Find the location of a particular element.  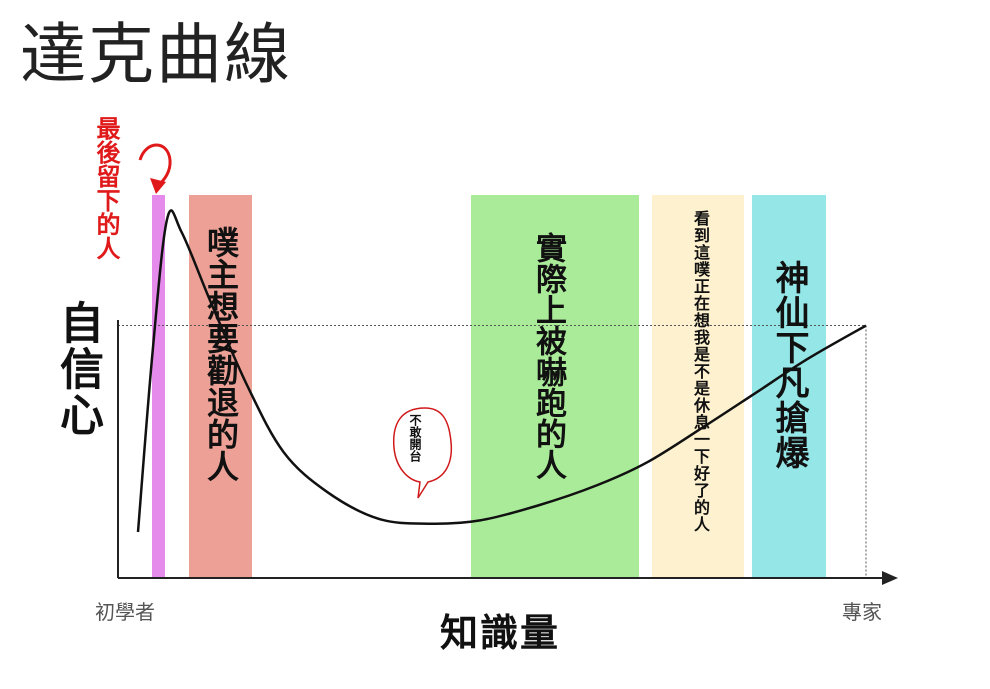

x-tick-start: 初學者 is located at coordinates (125, 612).